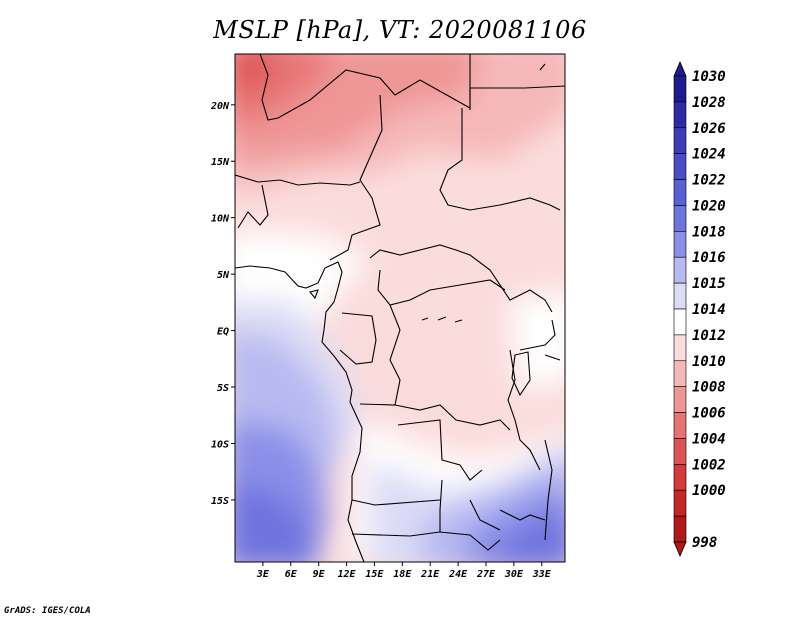 This screenshot has height=618, width=800. Describe the element at coordinates (709, 414) in the screenshot. I see `colorbar-label: 1006` at that location.